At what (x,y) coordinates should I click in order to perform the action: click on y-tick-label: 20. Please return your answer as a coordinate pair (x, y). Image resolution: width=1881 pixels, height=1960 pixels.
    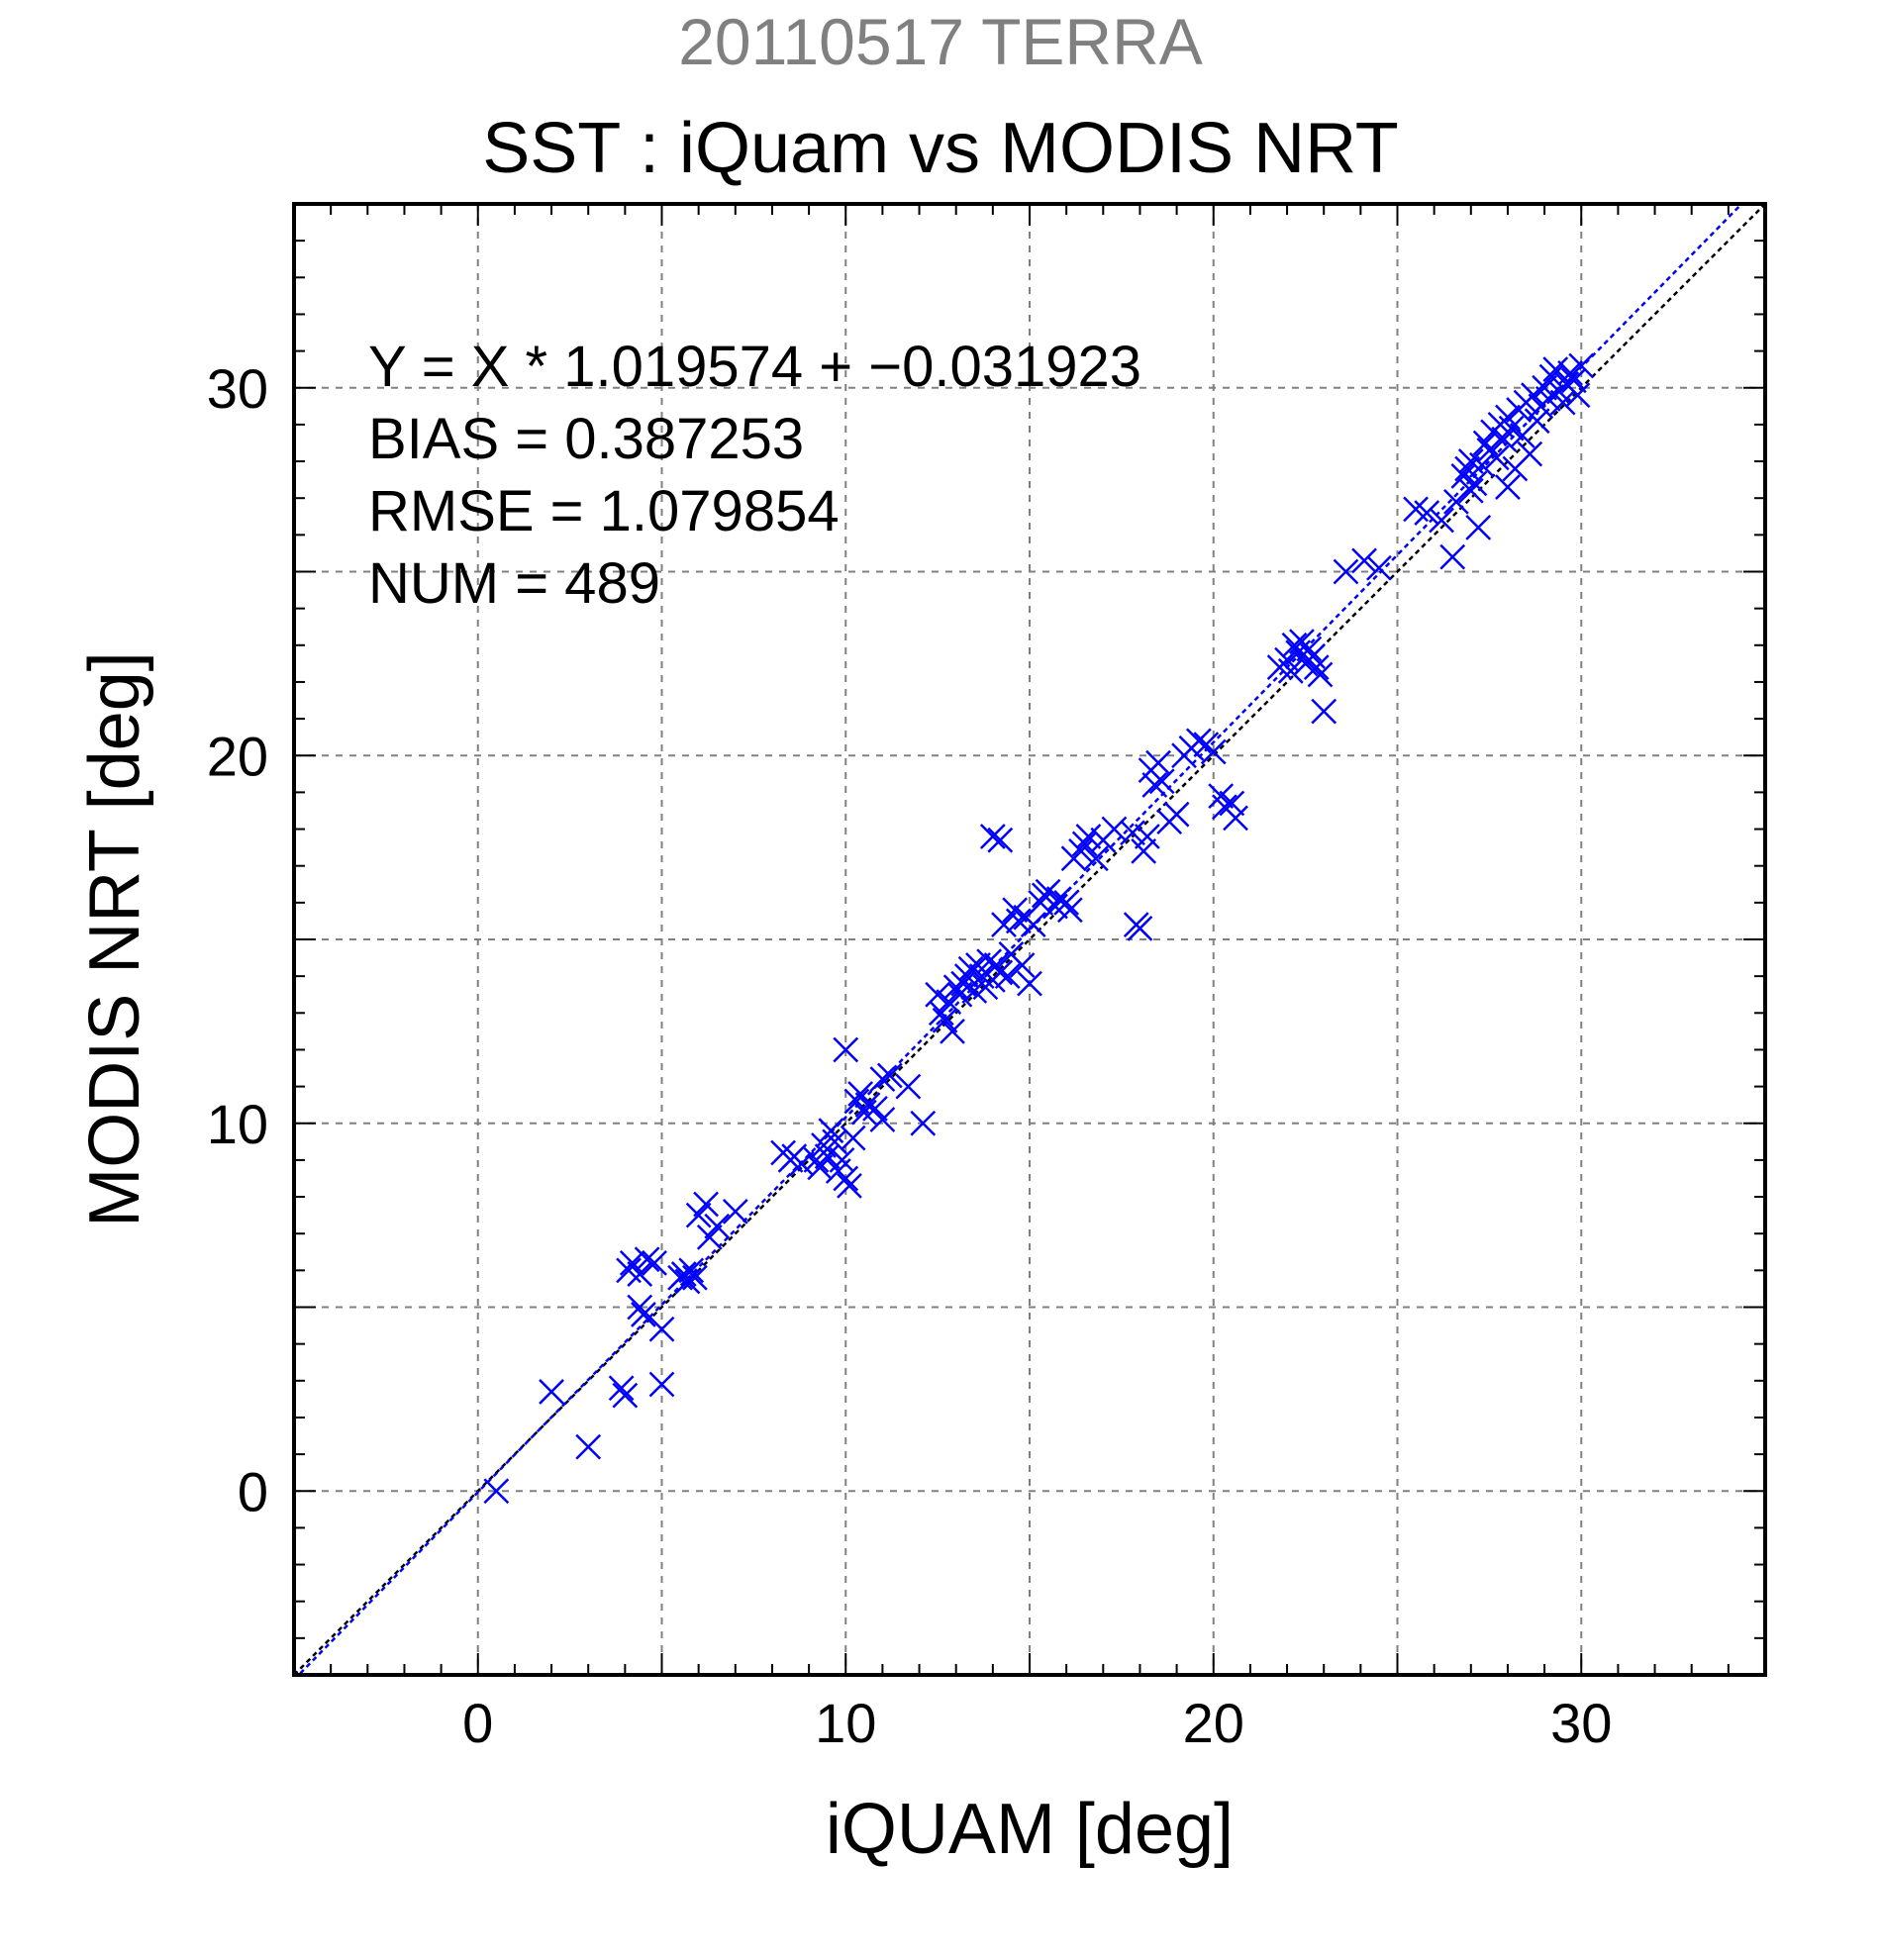
    Looking at the image, I should click on (238, 756).